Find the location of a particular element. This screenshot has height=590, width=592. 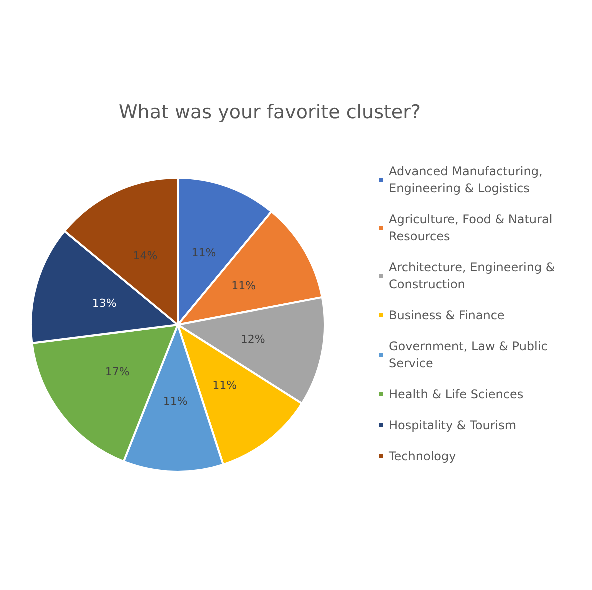

legend-label: Agriculture, Food & Natural Resources is located at coordinates (472, 228).